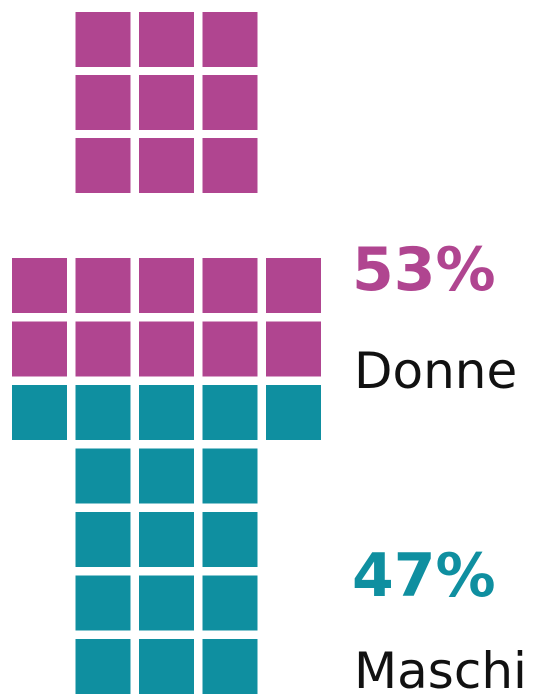 This screenshot has height=696, width=542. I want to click on value-label: 53%, so click(424, 270).